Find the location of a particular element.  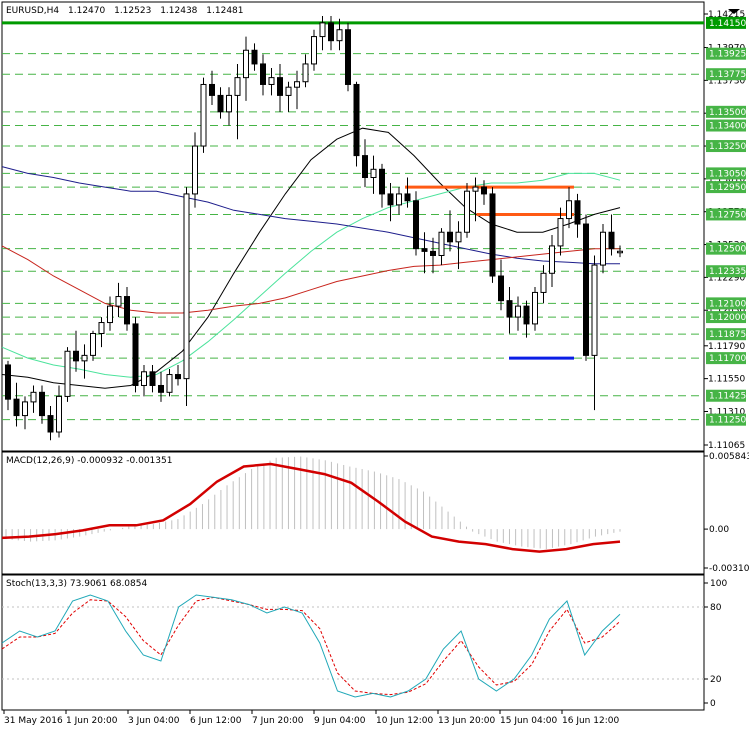

level-label: 1.12100 is located at coordinates (727, 304).